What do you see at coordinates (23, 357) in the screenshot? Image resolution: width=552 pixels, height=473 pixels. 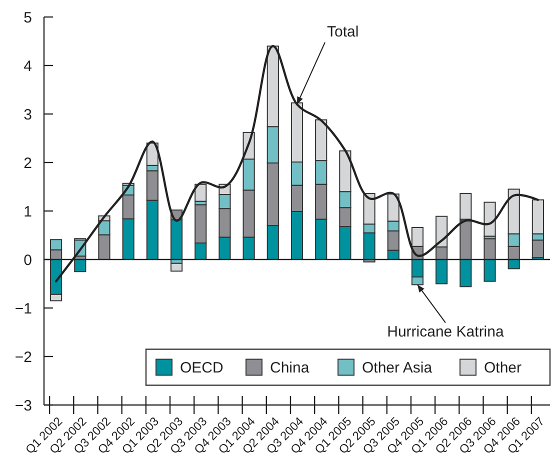 I see `y-tick-label: −2` at bounding box center [23, 357].